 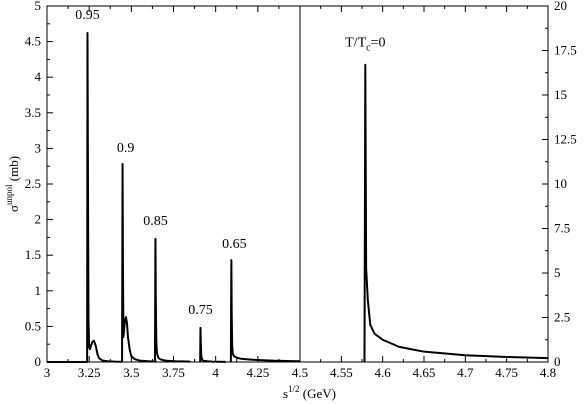 What do you see at coordinates (215, 372) in the screenshot?
I see `x-tick-label: 4` at bounding box center [215, 372].